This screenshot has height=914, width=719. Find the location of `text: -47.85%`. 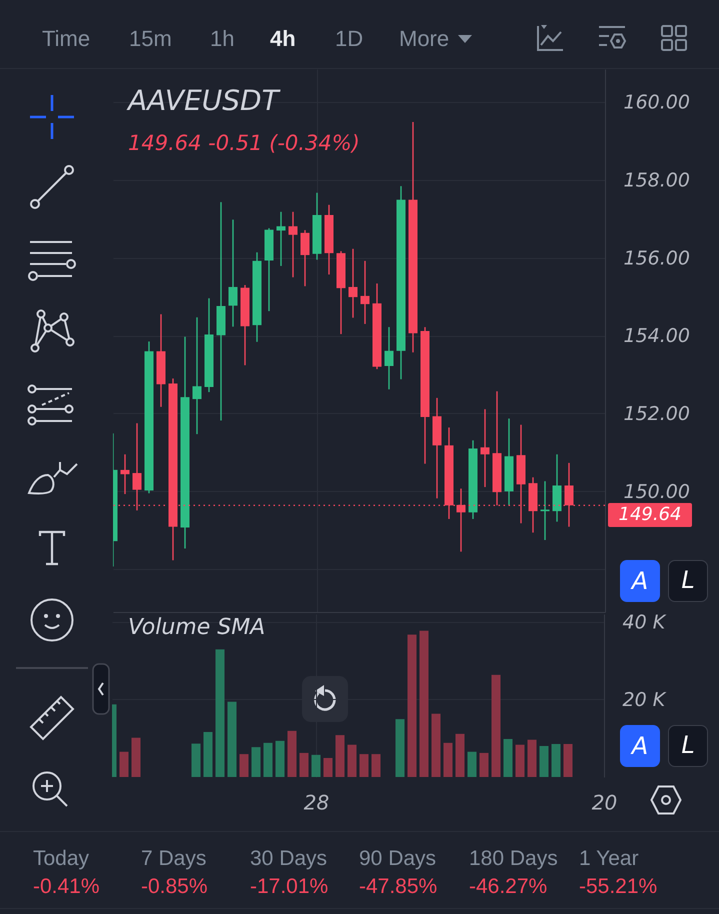

text: -47.85% is located at coordinates (398, 887).